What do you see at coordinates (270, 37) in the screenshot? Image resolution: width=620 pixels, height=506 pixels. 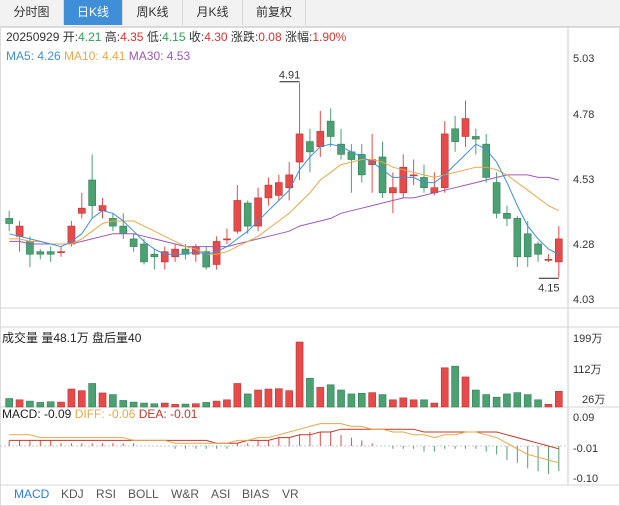 I see `change-value: 0.08` at bounding box center [270, 37].